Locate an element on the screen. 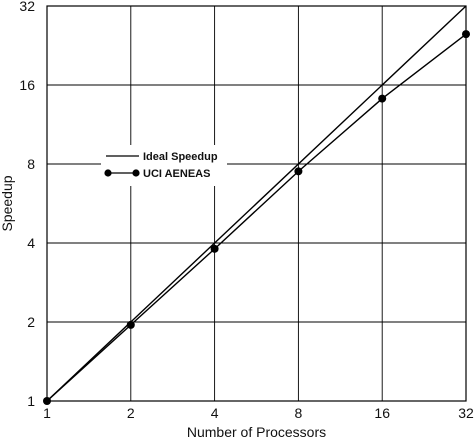  x-tick-label-2: 2 is located at coordinates (131, 413).